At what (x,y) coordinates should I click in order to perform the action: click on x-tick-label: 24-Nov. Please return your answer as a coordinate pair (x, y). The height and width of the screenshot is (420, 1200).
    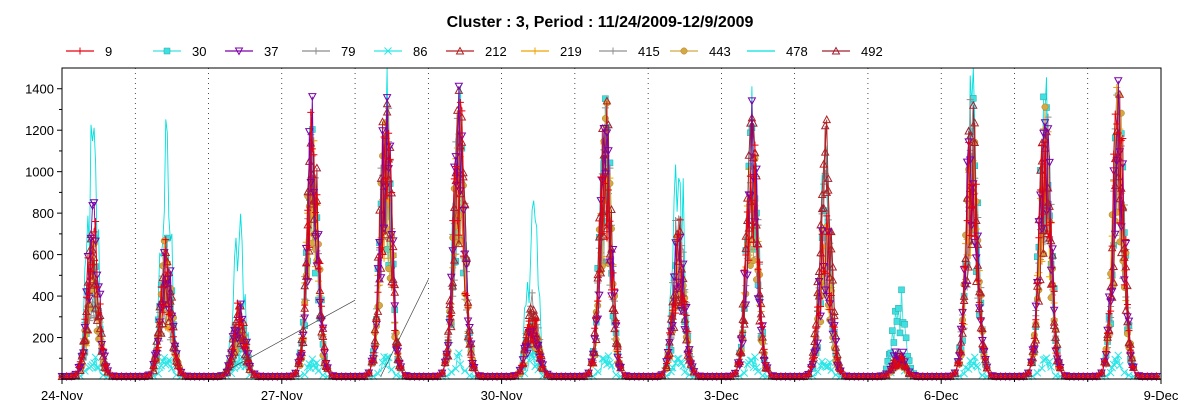
    Looking at the image, I should click on (62, 395).